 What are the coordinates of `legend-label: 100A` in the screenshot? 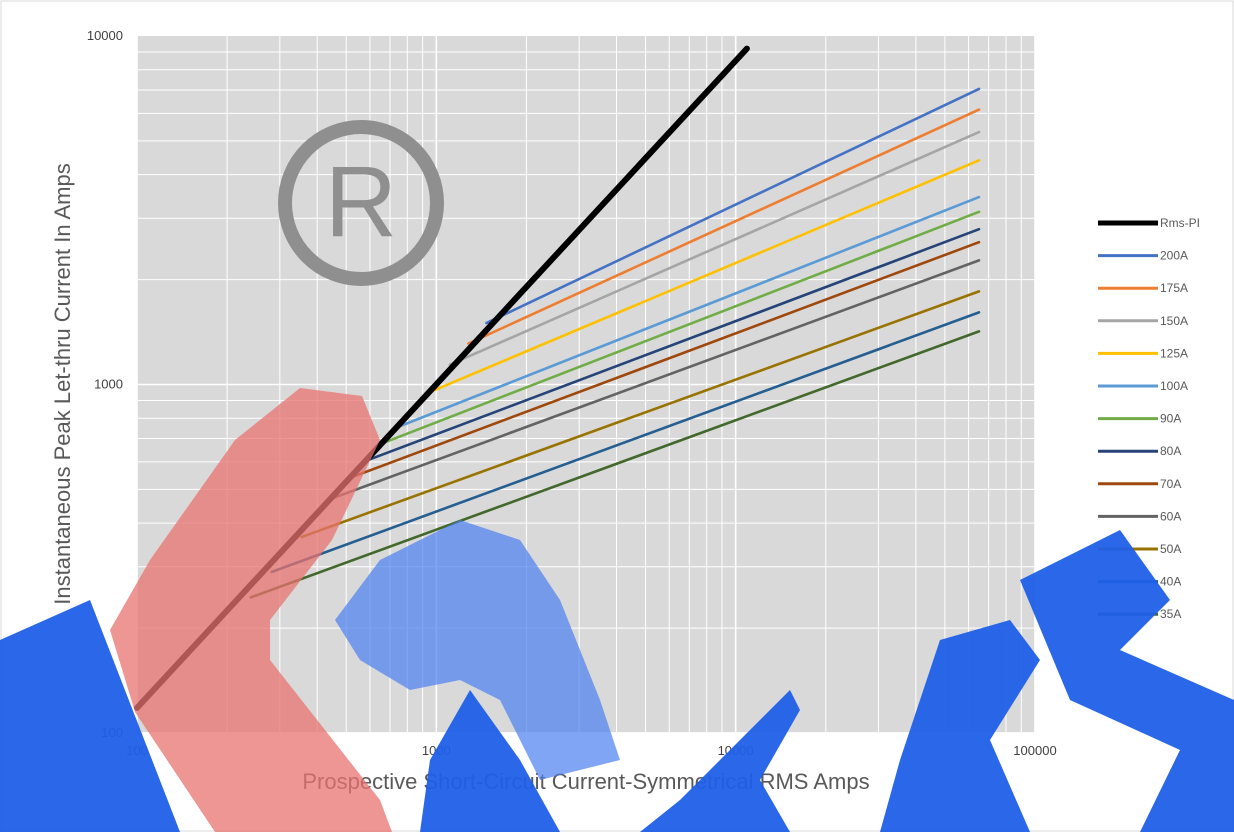 It's located at (1174, 386).